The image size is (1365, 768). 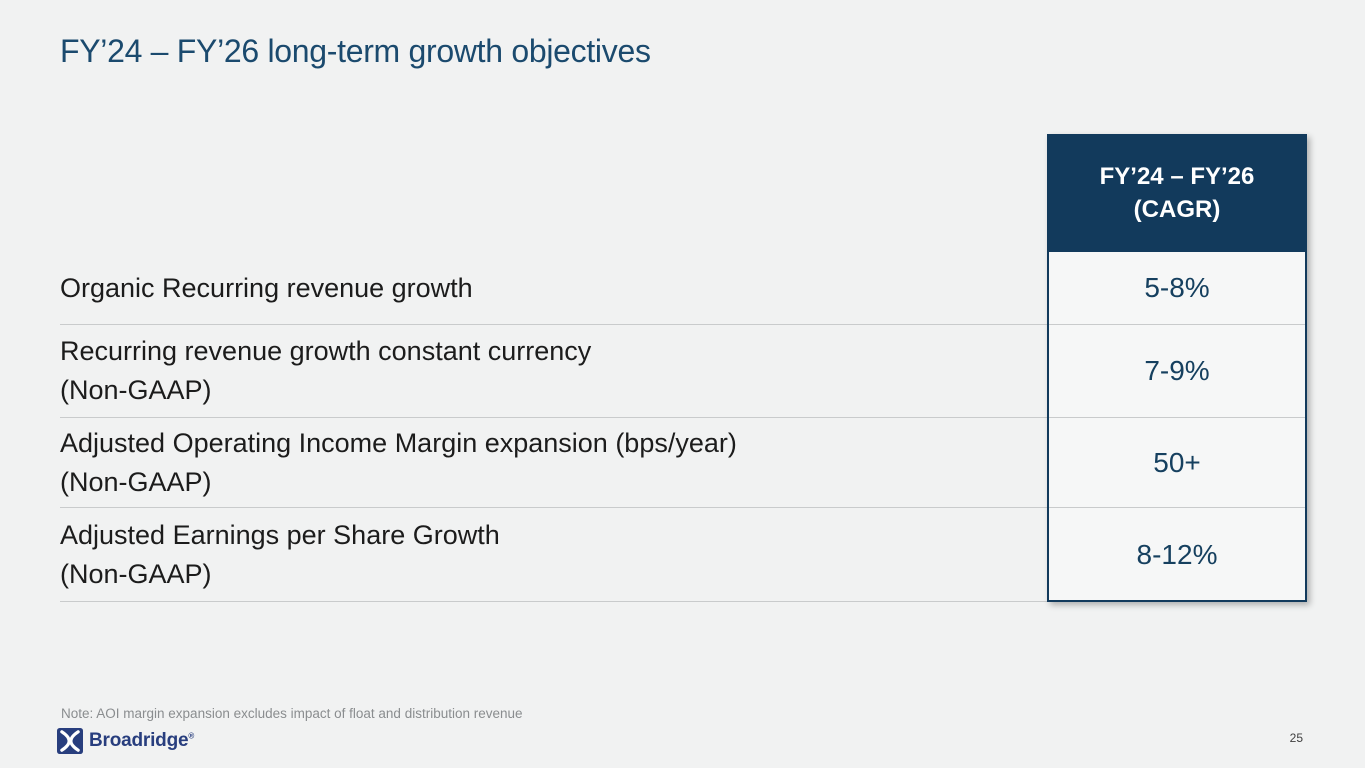 What do you see at coordinates (1296, 738) in the screenshot?
I see `page-number: 25` at bounding box center [1296, 738].